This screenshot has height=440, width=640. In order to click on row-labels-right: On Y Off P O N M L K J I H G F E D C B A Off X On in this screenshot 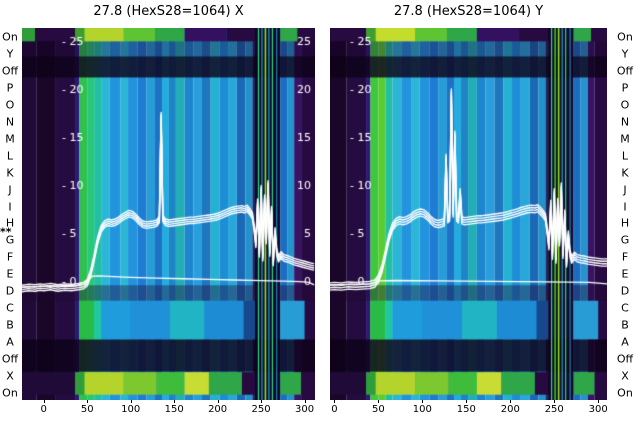, I will do `click(625, 220)`.